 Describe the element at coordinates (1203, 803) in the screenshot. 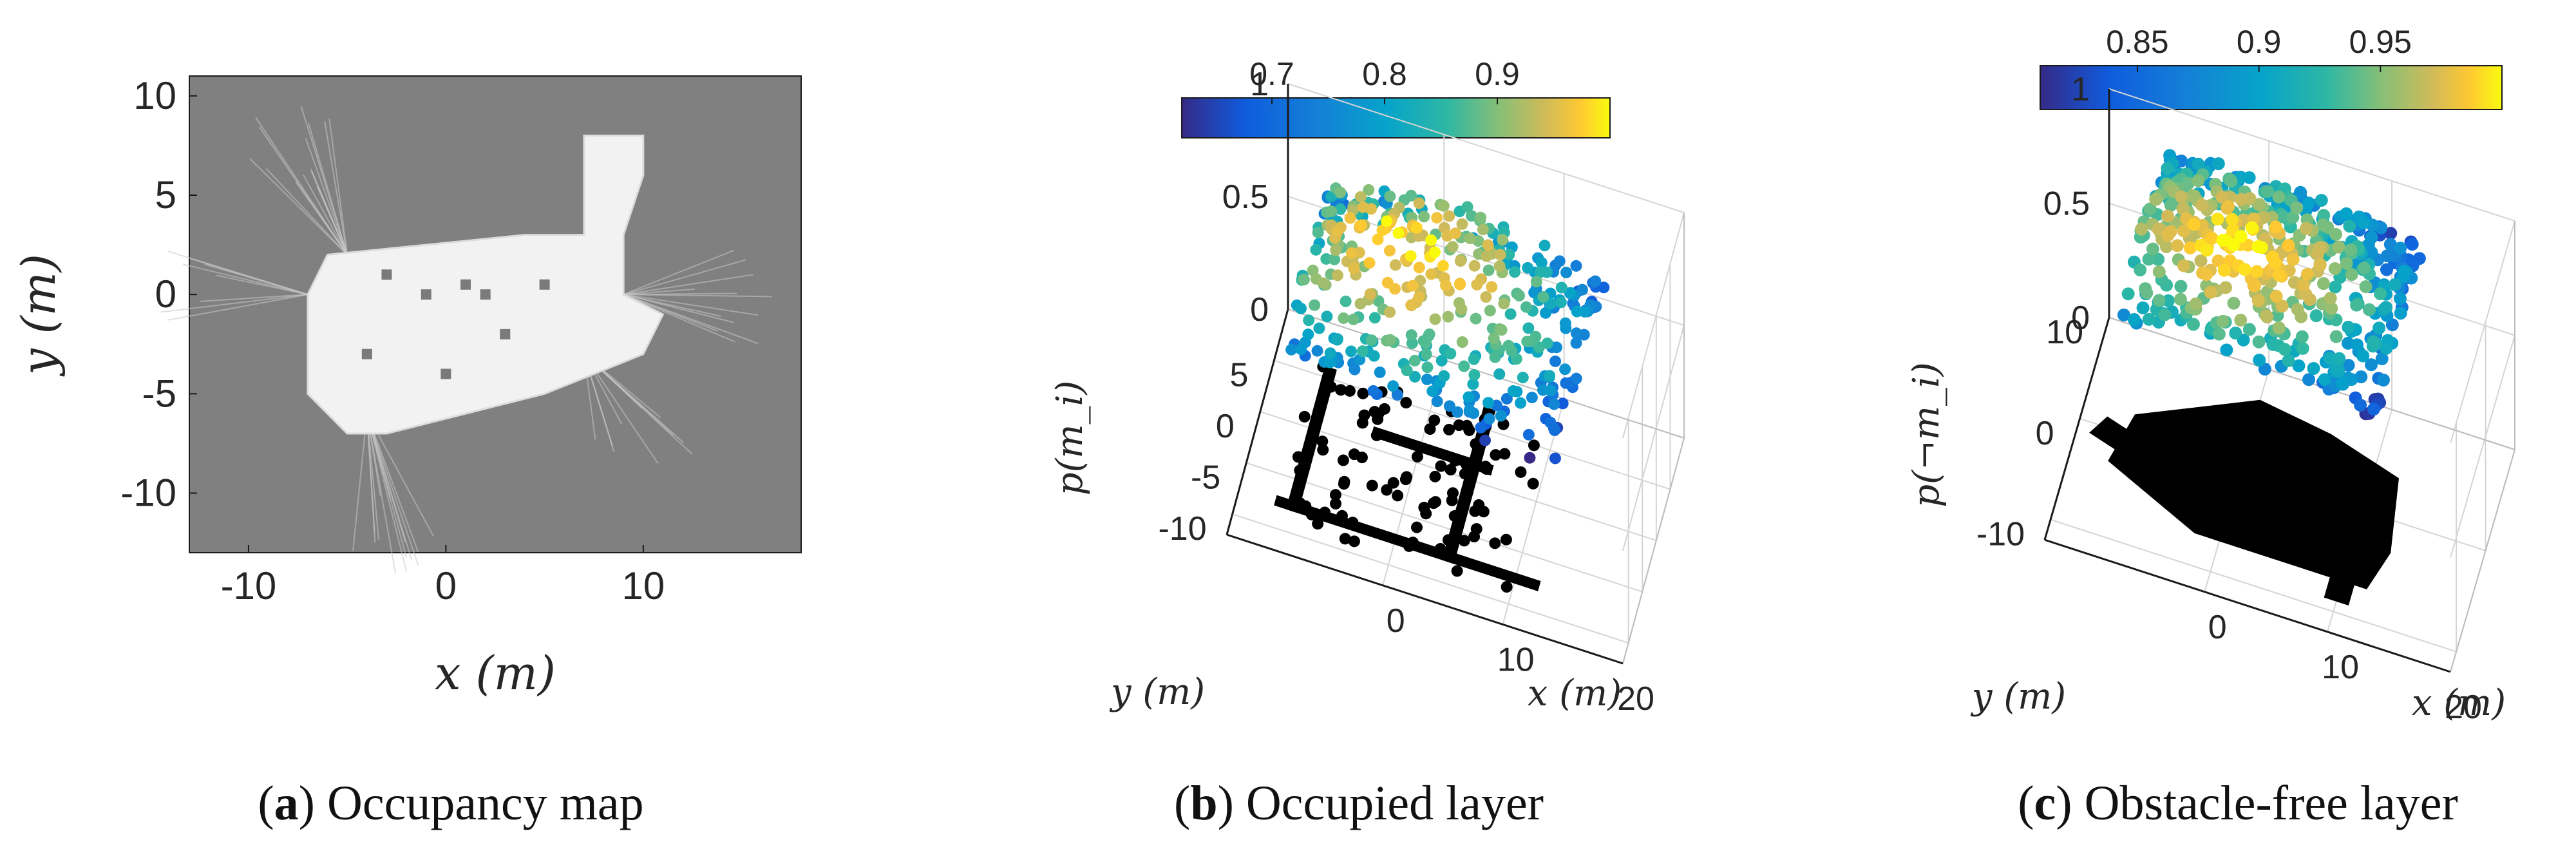

I see `caption-b-letter: b` at that location.